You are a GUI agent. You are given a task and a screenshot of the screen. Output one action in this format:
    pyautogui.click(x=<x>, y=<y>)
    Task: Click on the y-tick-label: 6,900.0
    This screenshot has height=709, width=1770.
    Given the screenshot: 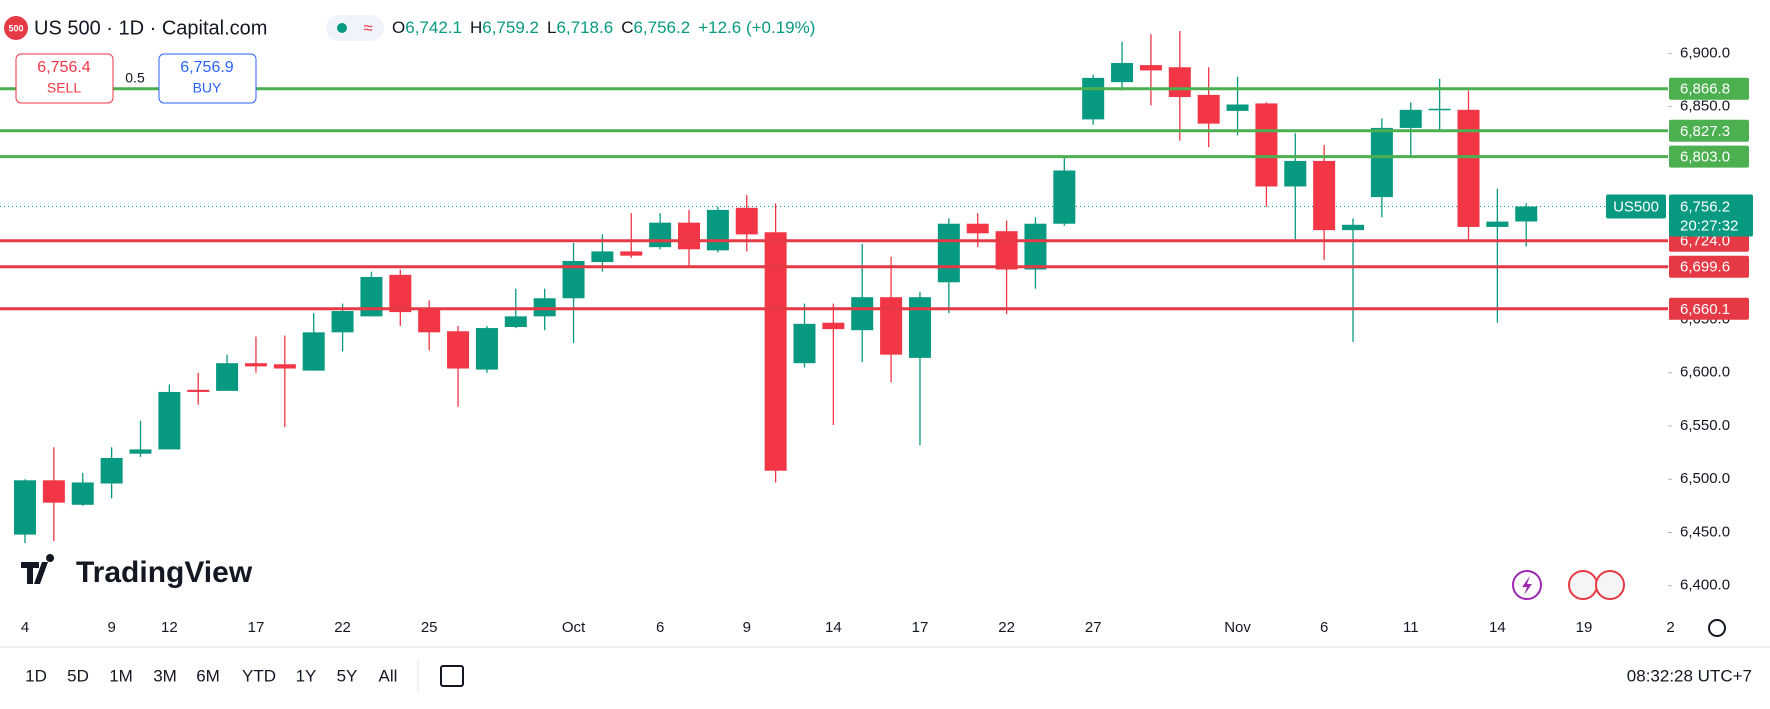 What is the action you would take?
    pyautogui.click(x=1705, y=52)
    